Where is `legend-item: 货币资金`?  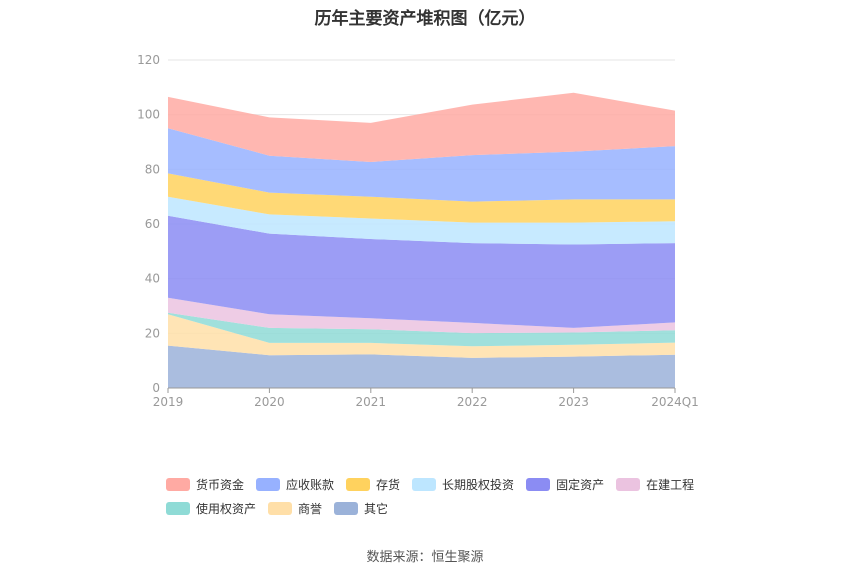 legend-item: 货币资金 is located at coordinates (205, 484).